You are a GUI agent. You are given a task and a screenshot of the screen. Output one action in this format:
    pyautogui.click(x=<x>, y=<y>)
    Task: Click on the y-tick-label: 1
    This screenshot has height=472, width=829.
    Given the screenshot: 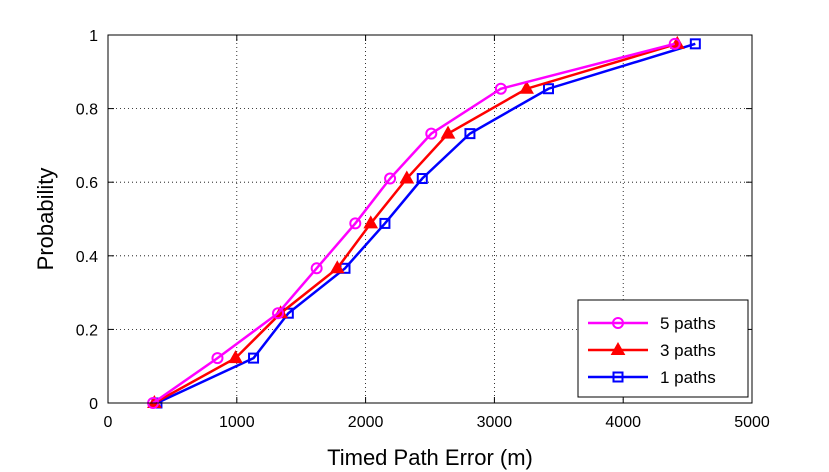 What is the action you would take?
    pyautogui.click(x=93, y=36)
    